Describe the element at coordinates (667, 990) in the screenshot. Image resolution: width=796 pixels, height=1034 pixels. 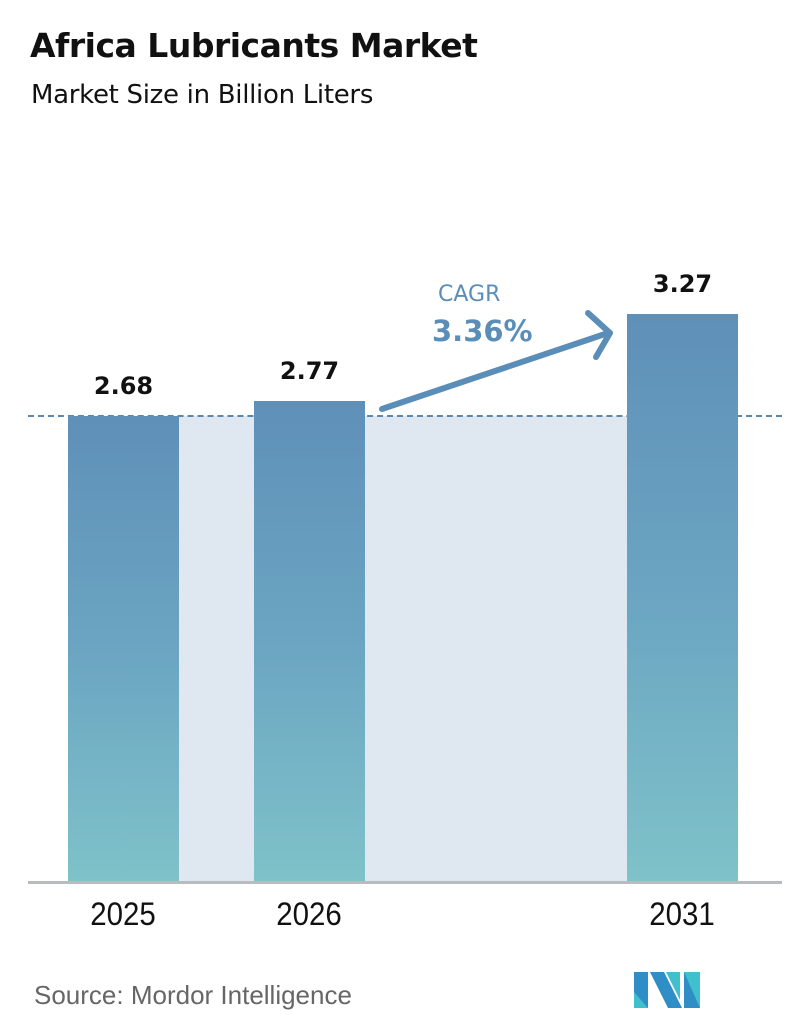
I see `mordor-intelligence-logo-icon` at that location.